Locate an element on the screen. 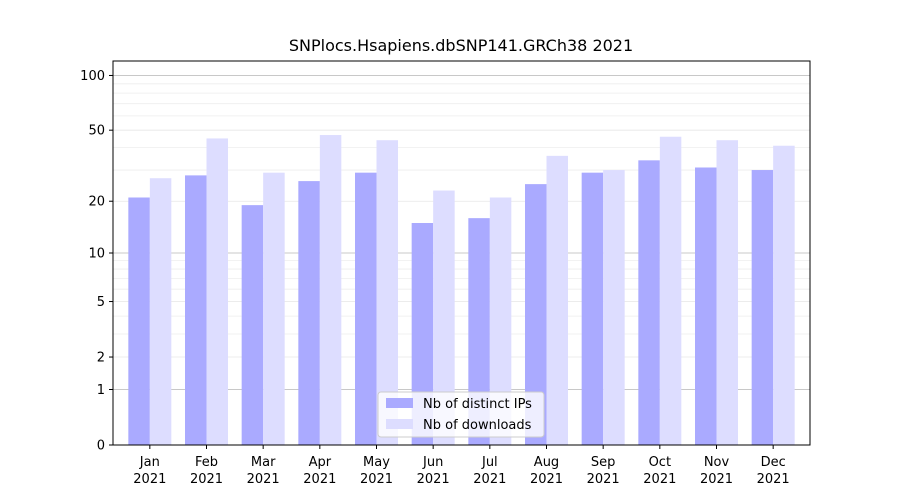 This screenshot has width=900, height=504. y-tick-label: 20 is located at coordinates (96, 202).